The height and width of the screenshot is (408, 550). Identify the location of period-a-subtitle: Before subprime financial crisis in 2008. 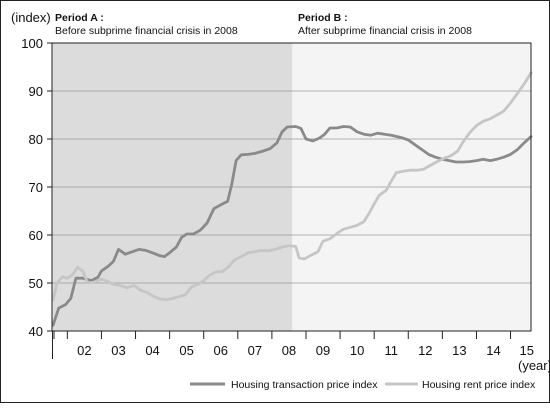
(146, 31).